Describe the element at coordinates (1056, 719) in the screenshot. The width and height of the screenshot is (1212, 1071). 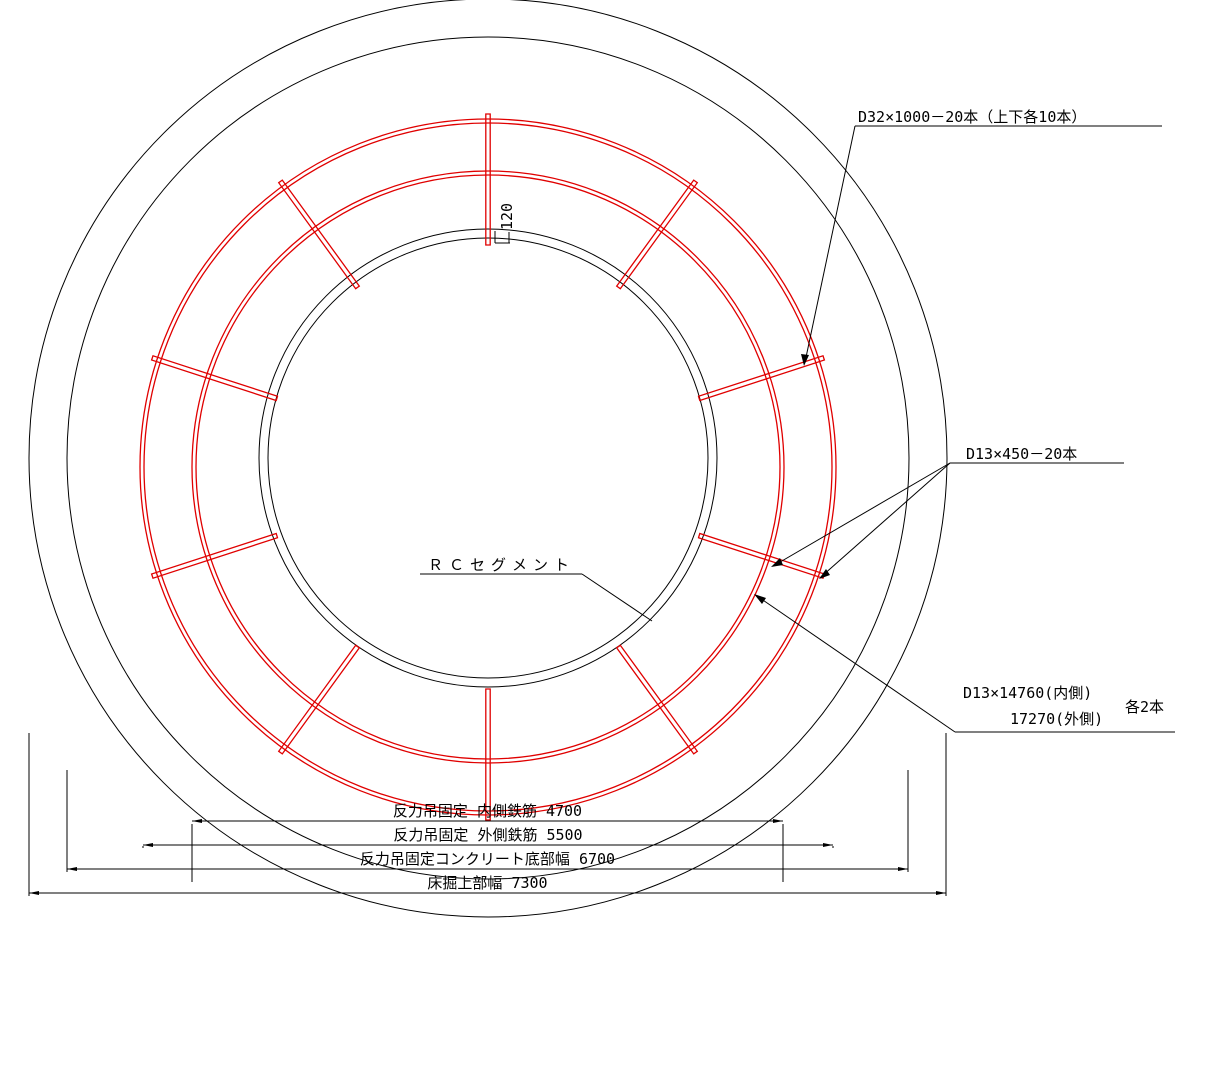
I see `ring-outer-label: 17270(外側)` at that location.